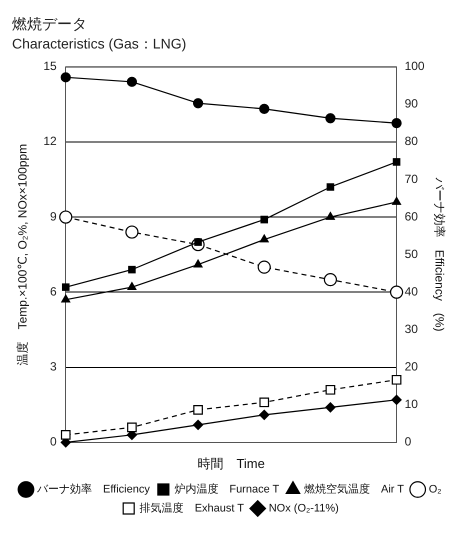  What do you see at coordinates (411, 329) in the screenshot?
I see `y2-tick-label: 30` at bounding box center [411, 329].